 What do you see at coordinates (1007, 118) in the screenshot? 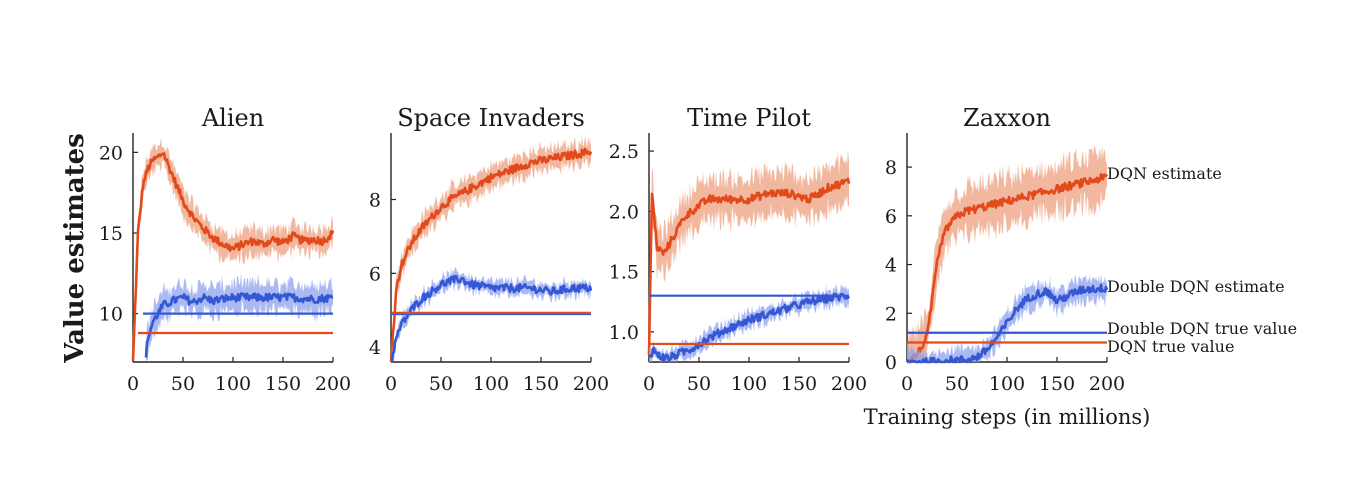
I see `panel-title: Zaxxon` at bounding box center [1007, 118].